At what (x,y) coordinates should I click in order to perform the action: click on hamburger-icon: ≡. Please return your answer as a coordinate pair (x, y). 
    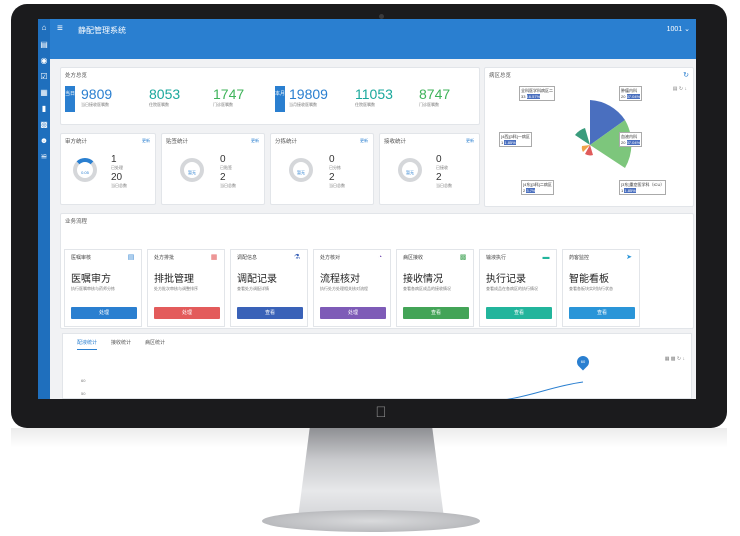
    Looking at the image, I should click on (60, 28).